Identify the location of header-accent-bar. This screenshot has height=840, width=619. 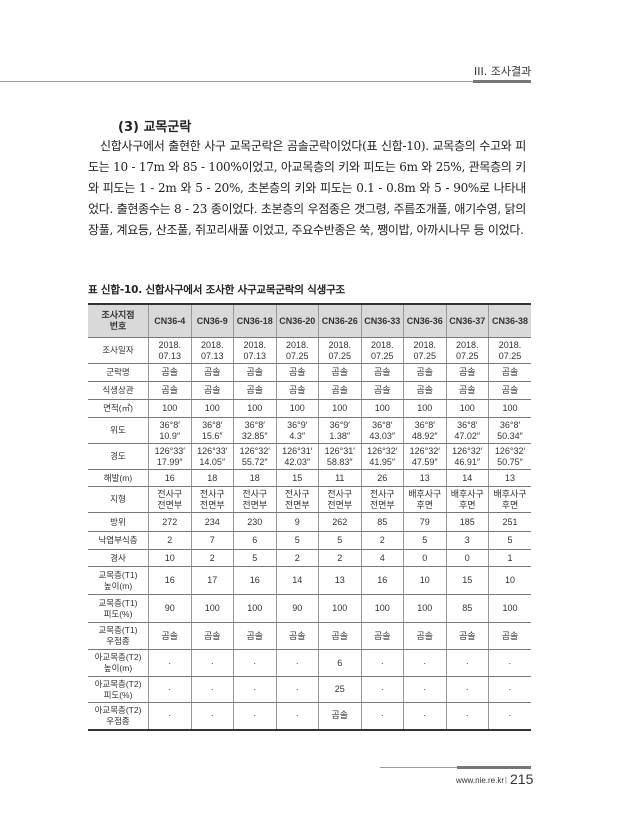
(502, 81).